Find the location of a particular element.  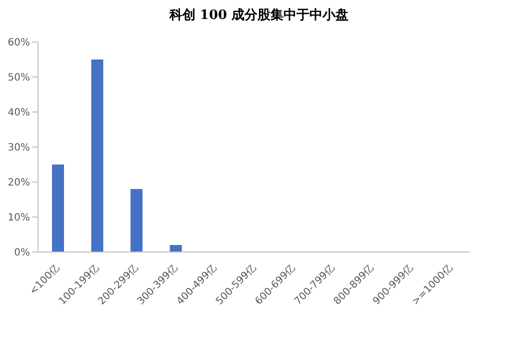

y-tick-label: 20% is located at coordinates (19, 183).